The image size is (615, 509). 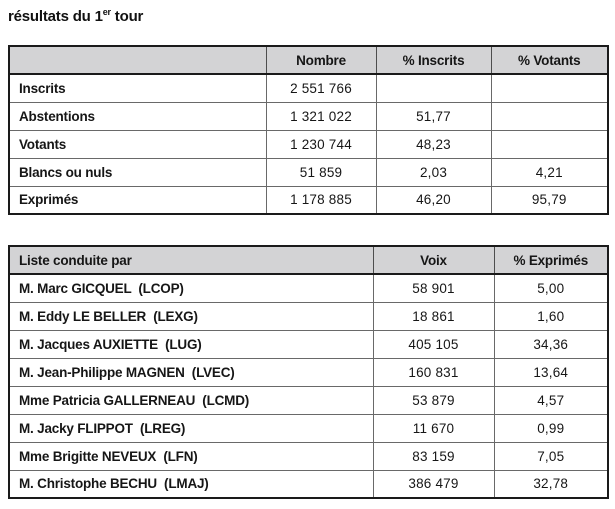 I want to click on page-title-main: résultats du 1, so click(x=55, y=16).